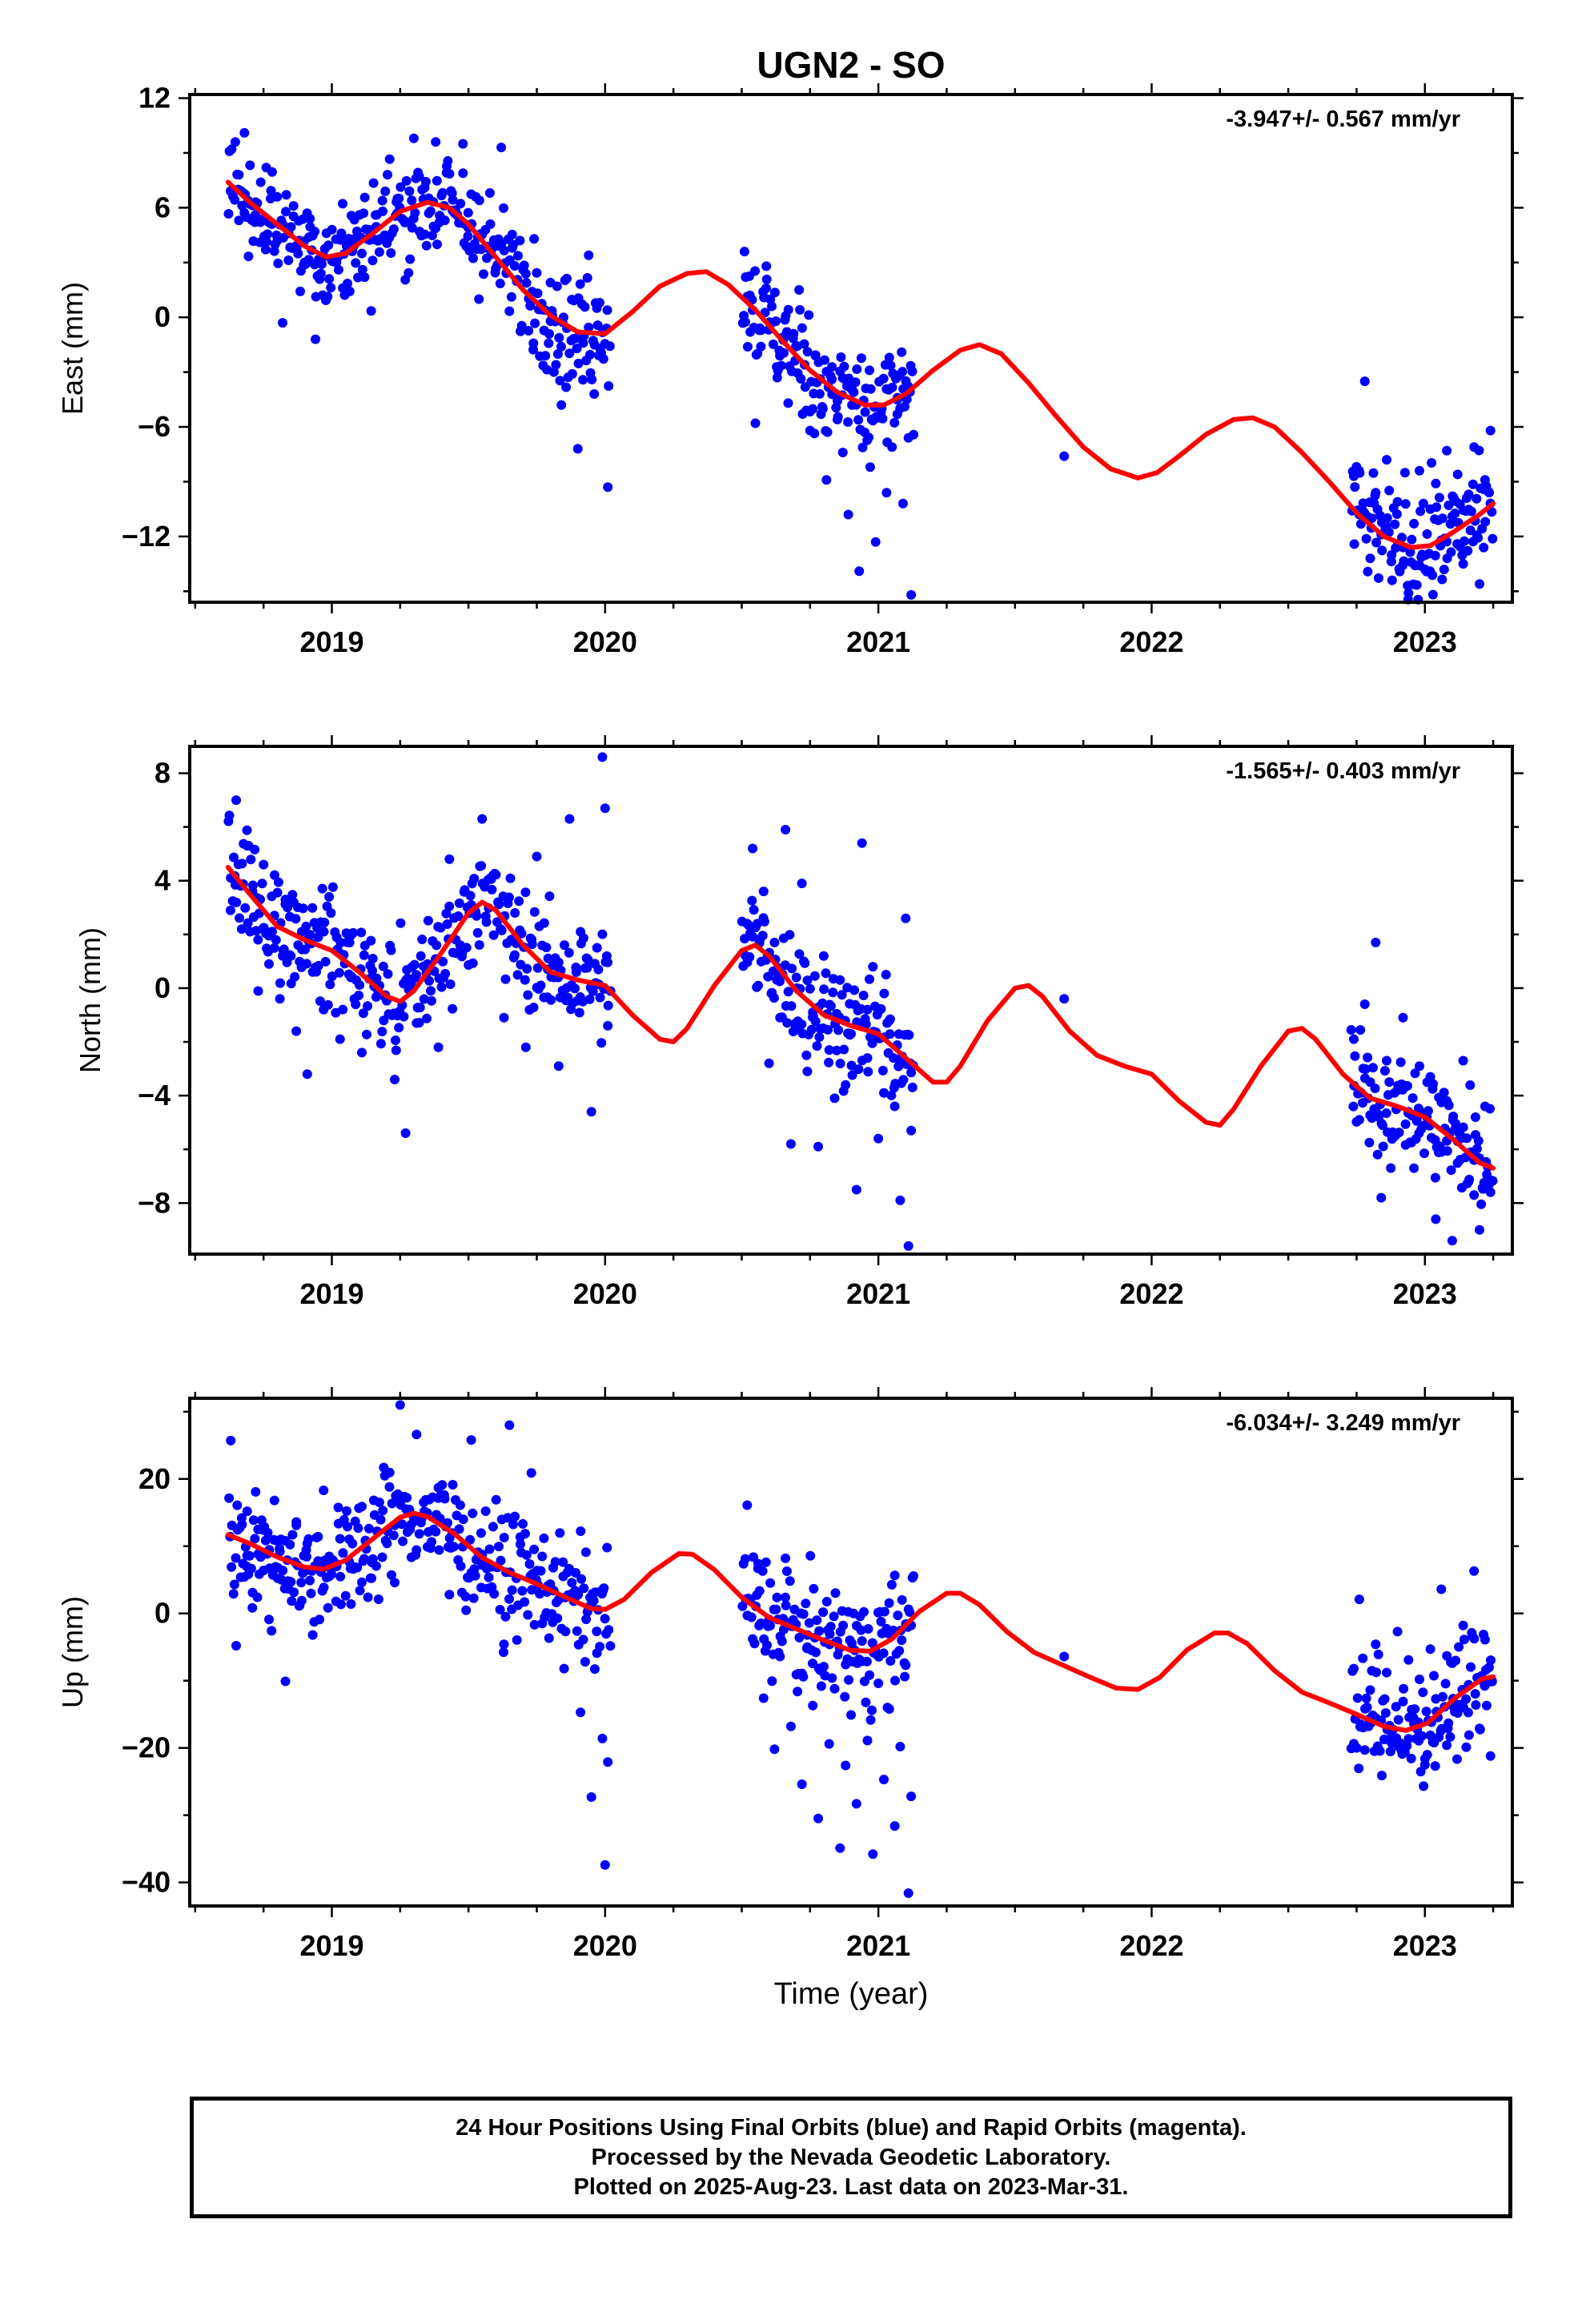 This screenshot has height=2324, width=1582. Describe the element at coordinates (860, 364) in the screenshot. I see `panel-east-model-fit-line` at that location.